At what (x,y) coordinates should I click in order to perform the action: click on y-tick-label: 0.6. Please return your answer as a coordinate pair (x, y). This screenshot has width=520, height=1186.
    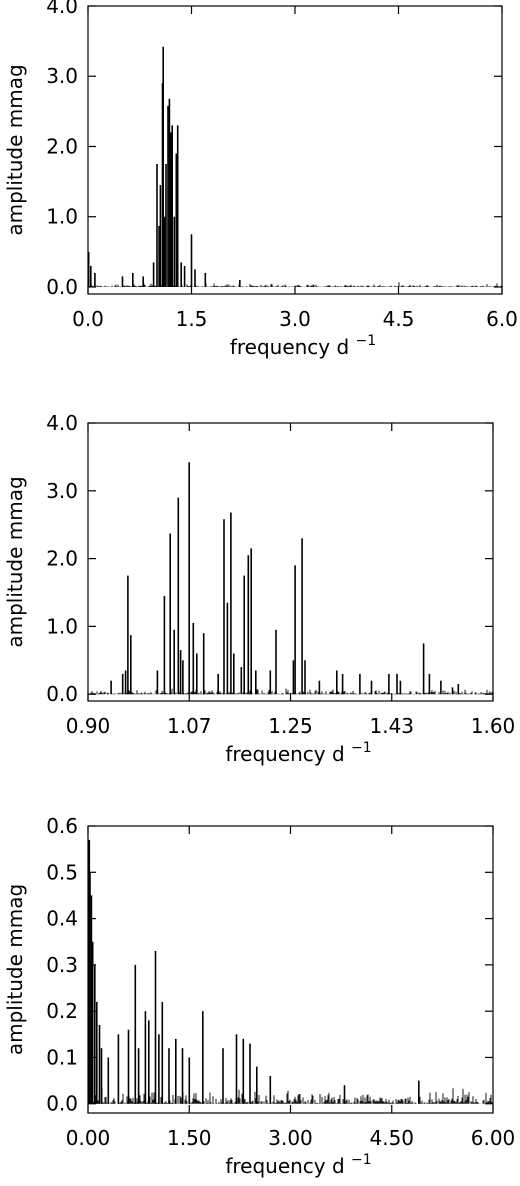
    Looking at the image, I should click on (62, 826).